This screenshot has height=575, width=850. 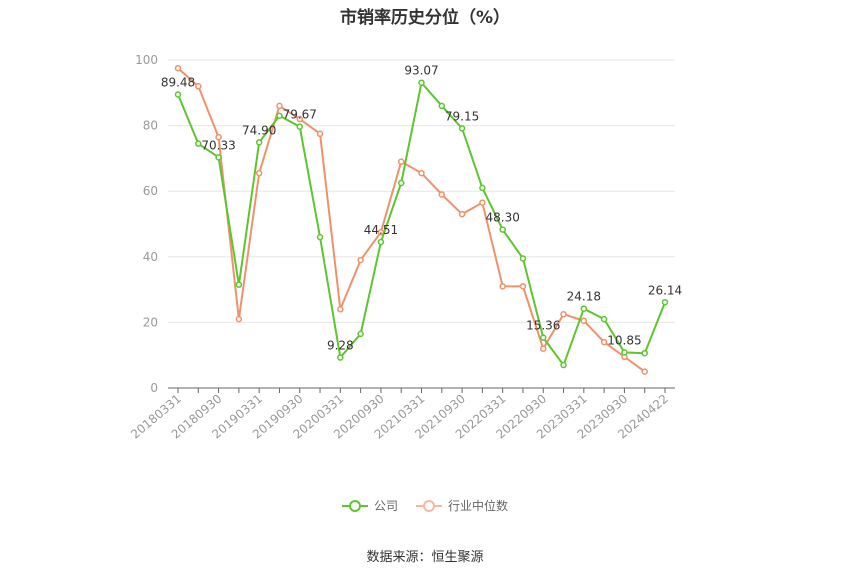 What do you see at coordinates (502, 218) in the screenshot?
I see `data-label-company: 48.30` at bounding box center [502, 218].